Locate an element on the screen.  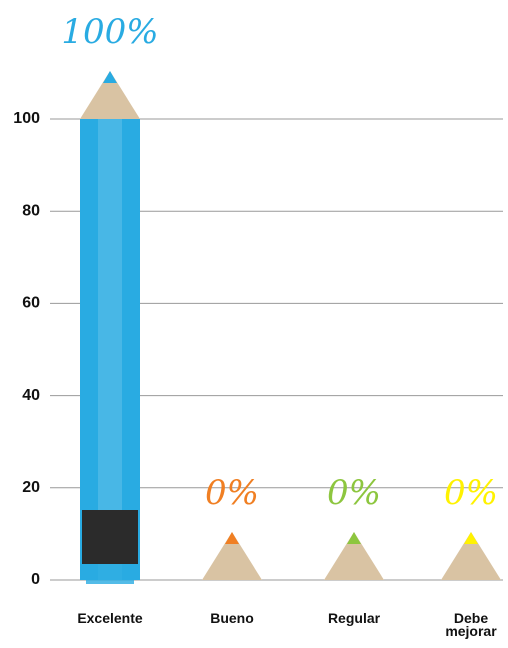
pencil-stripe is located at coordinates (110, 349).